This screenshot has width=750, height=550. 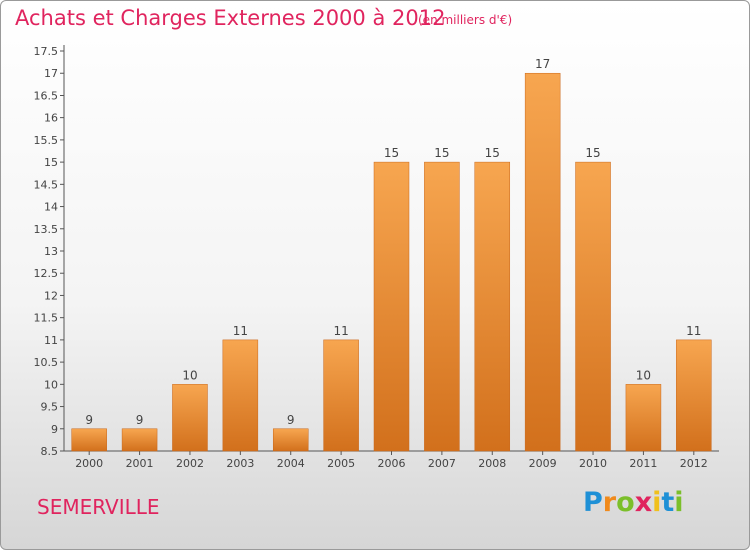 I want to click on logo-letter: P, so click(x=593, y=502).